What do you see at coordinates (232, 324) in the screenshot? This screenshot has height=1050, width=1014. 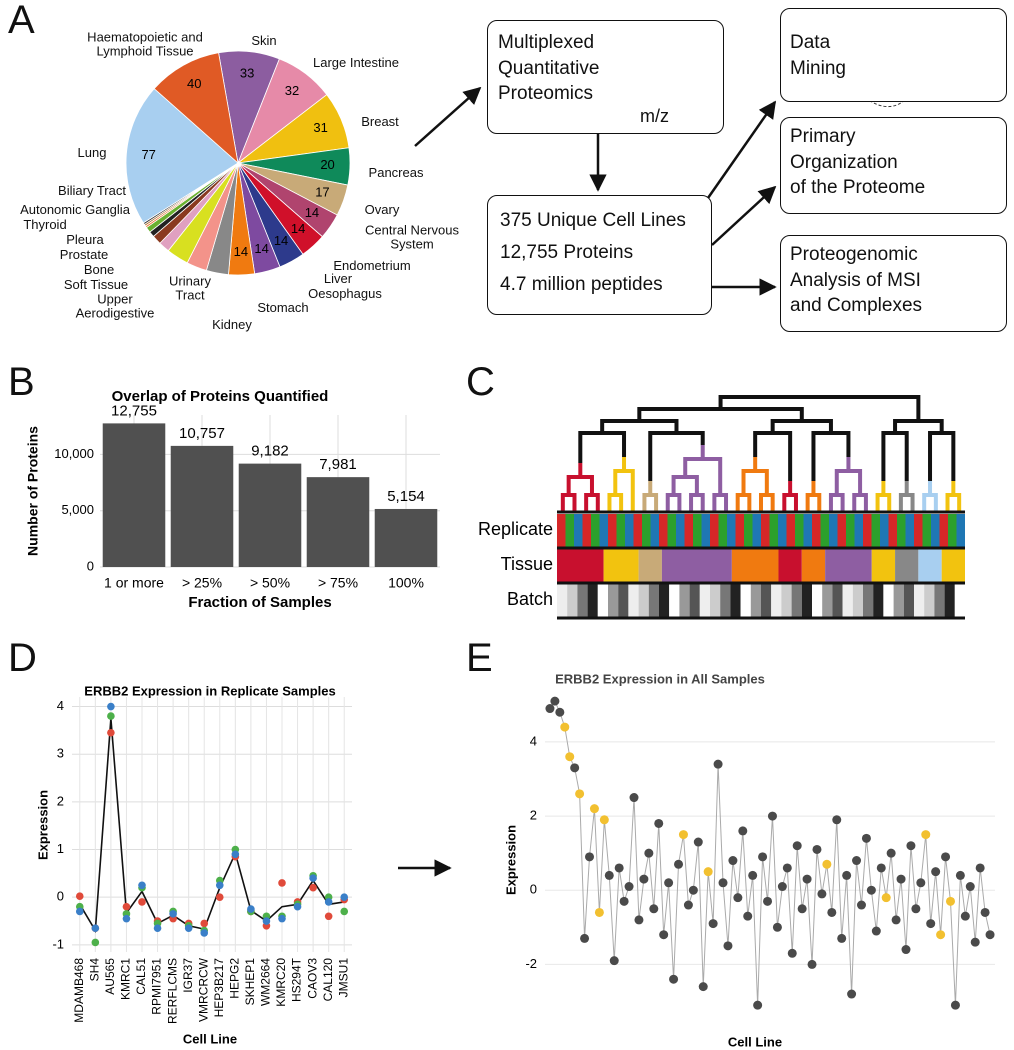 I see `slice-label: Kidney` at bounding box center [232, 324].